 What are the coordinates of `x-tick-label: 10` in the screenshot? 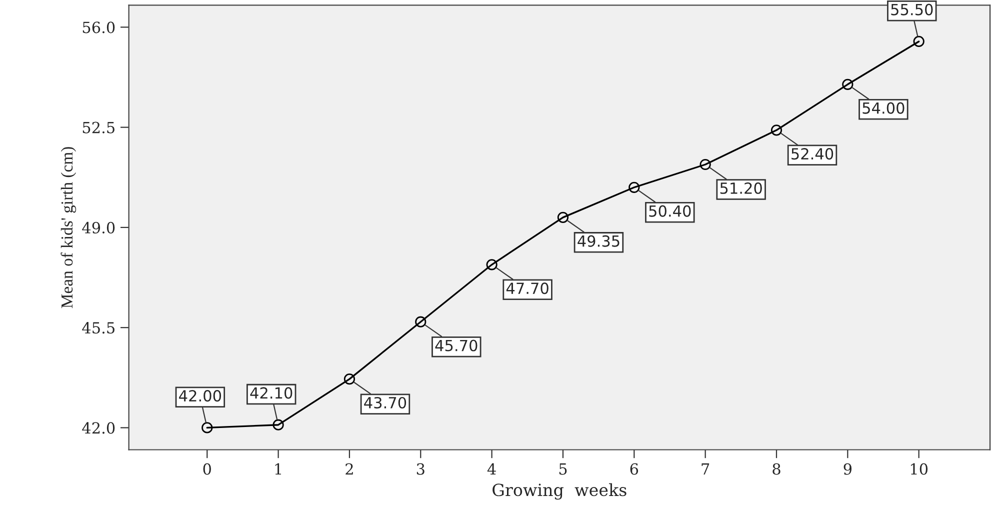 It's located at (919, 469).